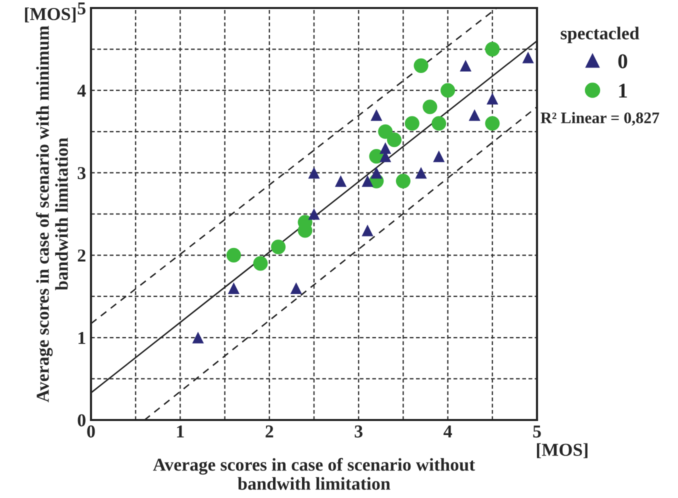 The width and height of the screenshot is (678, 498). I want to click on x-tick-label: 0, so click(91, 431).